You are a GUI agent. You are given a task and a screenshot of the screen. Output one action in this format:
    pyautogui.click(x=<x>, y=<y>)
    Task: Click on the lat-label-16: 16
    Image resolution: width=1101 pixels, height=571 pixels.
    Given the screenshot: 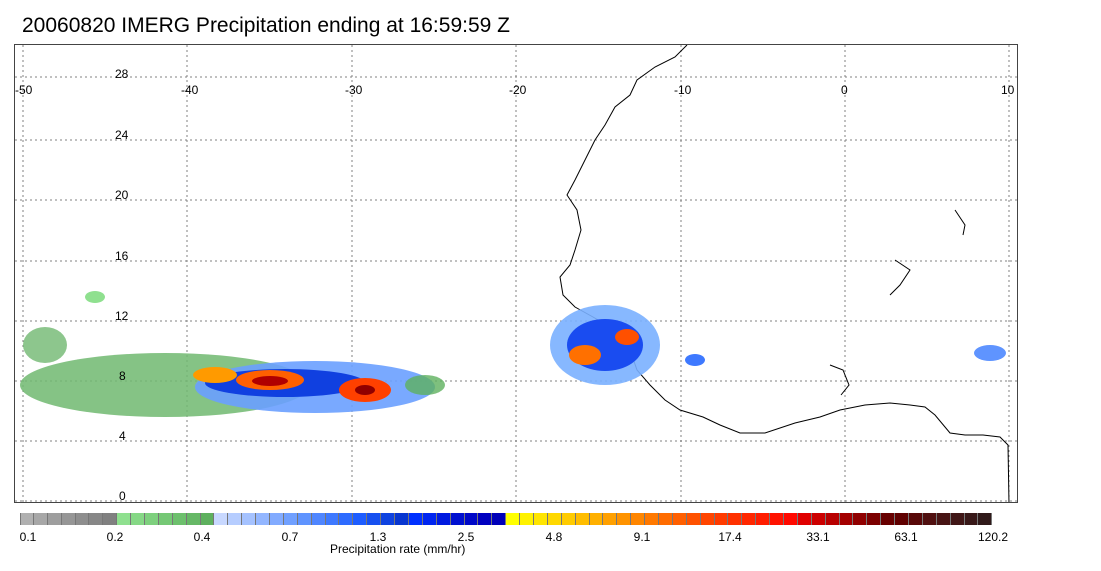 What is the action you would take?
    pyautogui.click(x=122, y=256)
    